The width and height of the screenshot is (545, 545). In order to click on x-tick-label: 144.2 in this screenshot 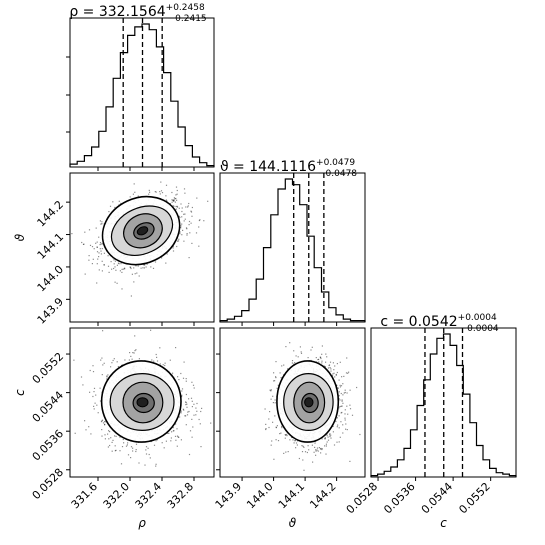, I will do `click(322, 495)`.